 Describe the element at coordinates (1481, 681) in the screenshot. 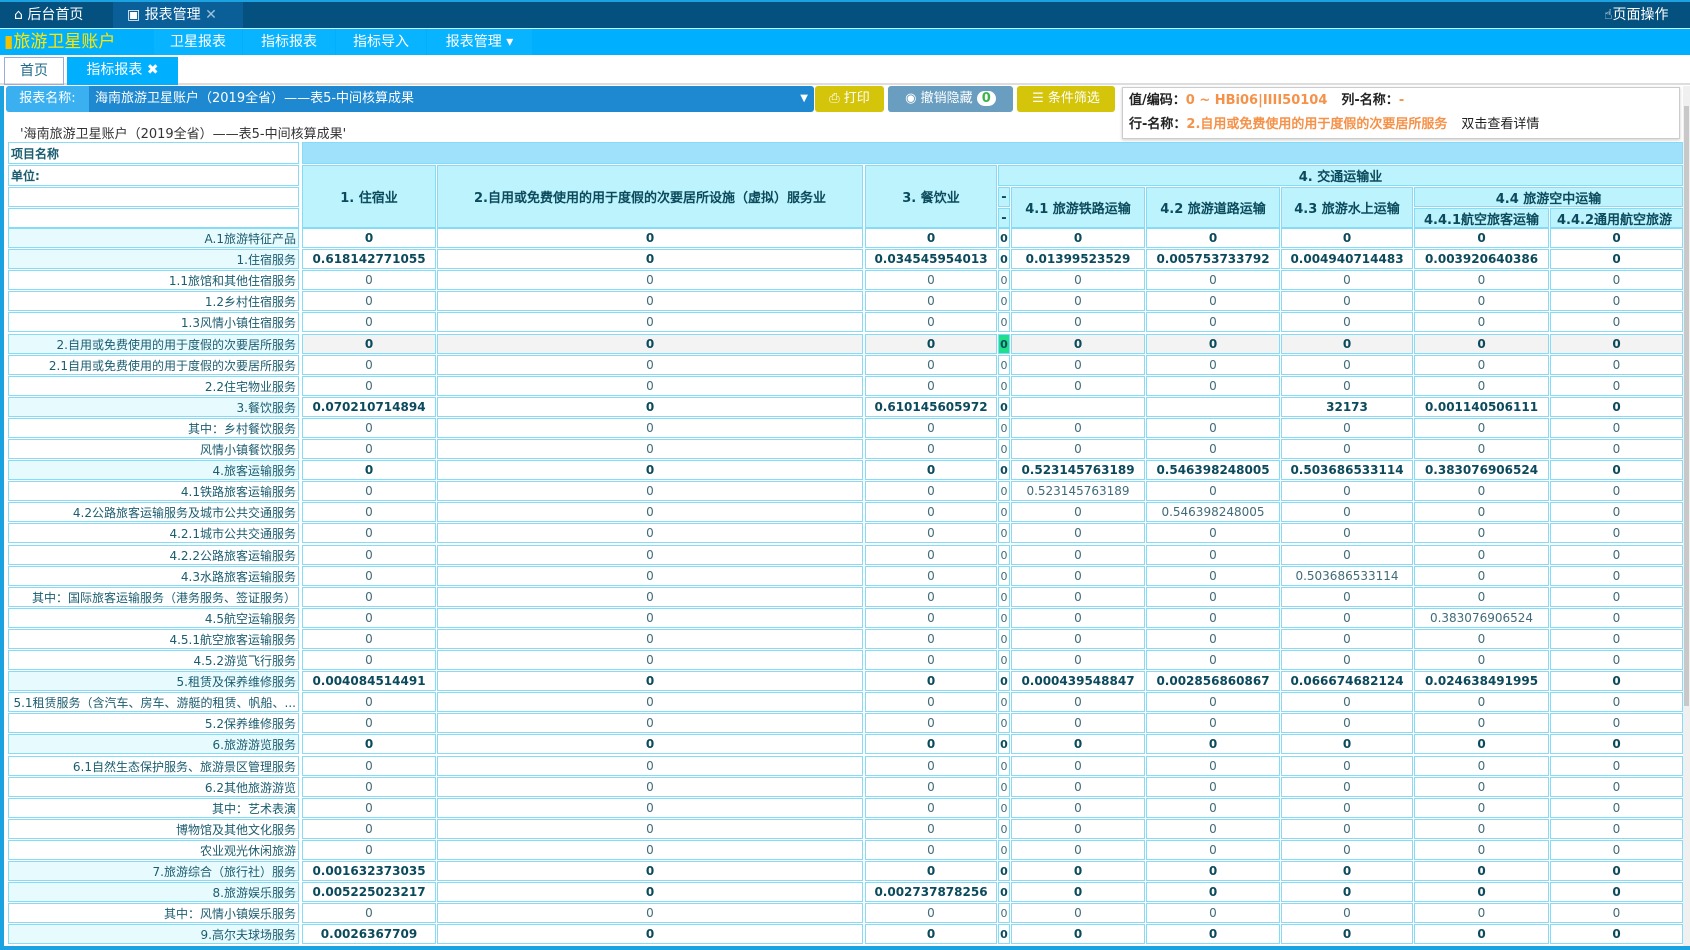

I see `table-cell: 0.024638491995` at that location.